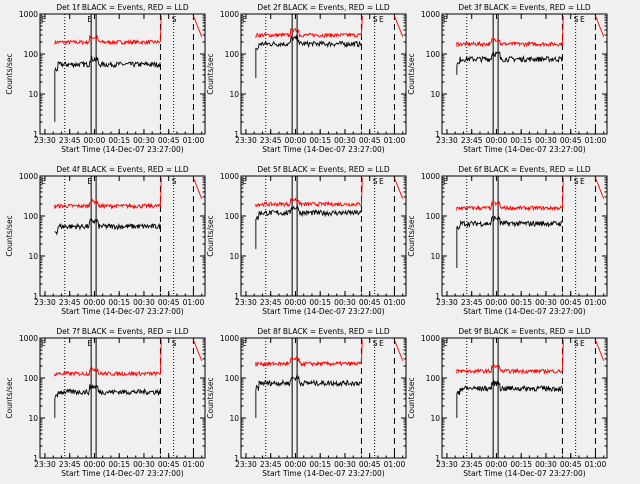  What do you see at coordinates (323, 7) in the screenshot?
I see `chart-title: Det 2f BLACK = Events, RED = LLD` at bounding box center [323, 7].